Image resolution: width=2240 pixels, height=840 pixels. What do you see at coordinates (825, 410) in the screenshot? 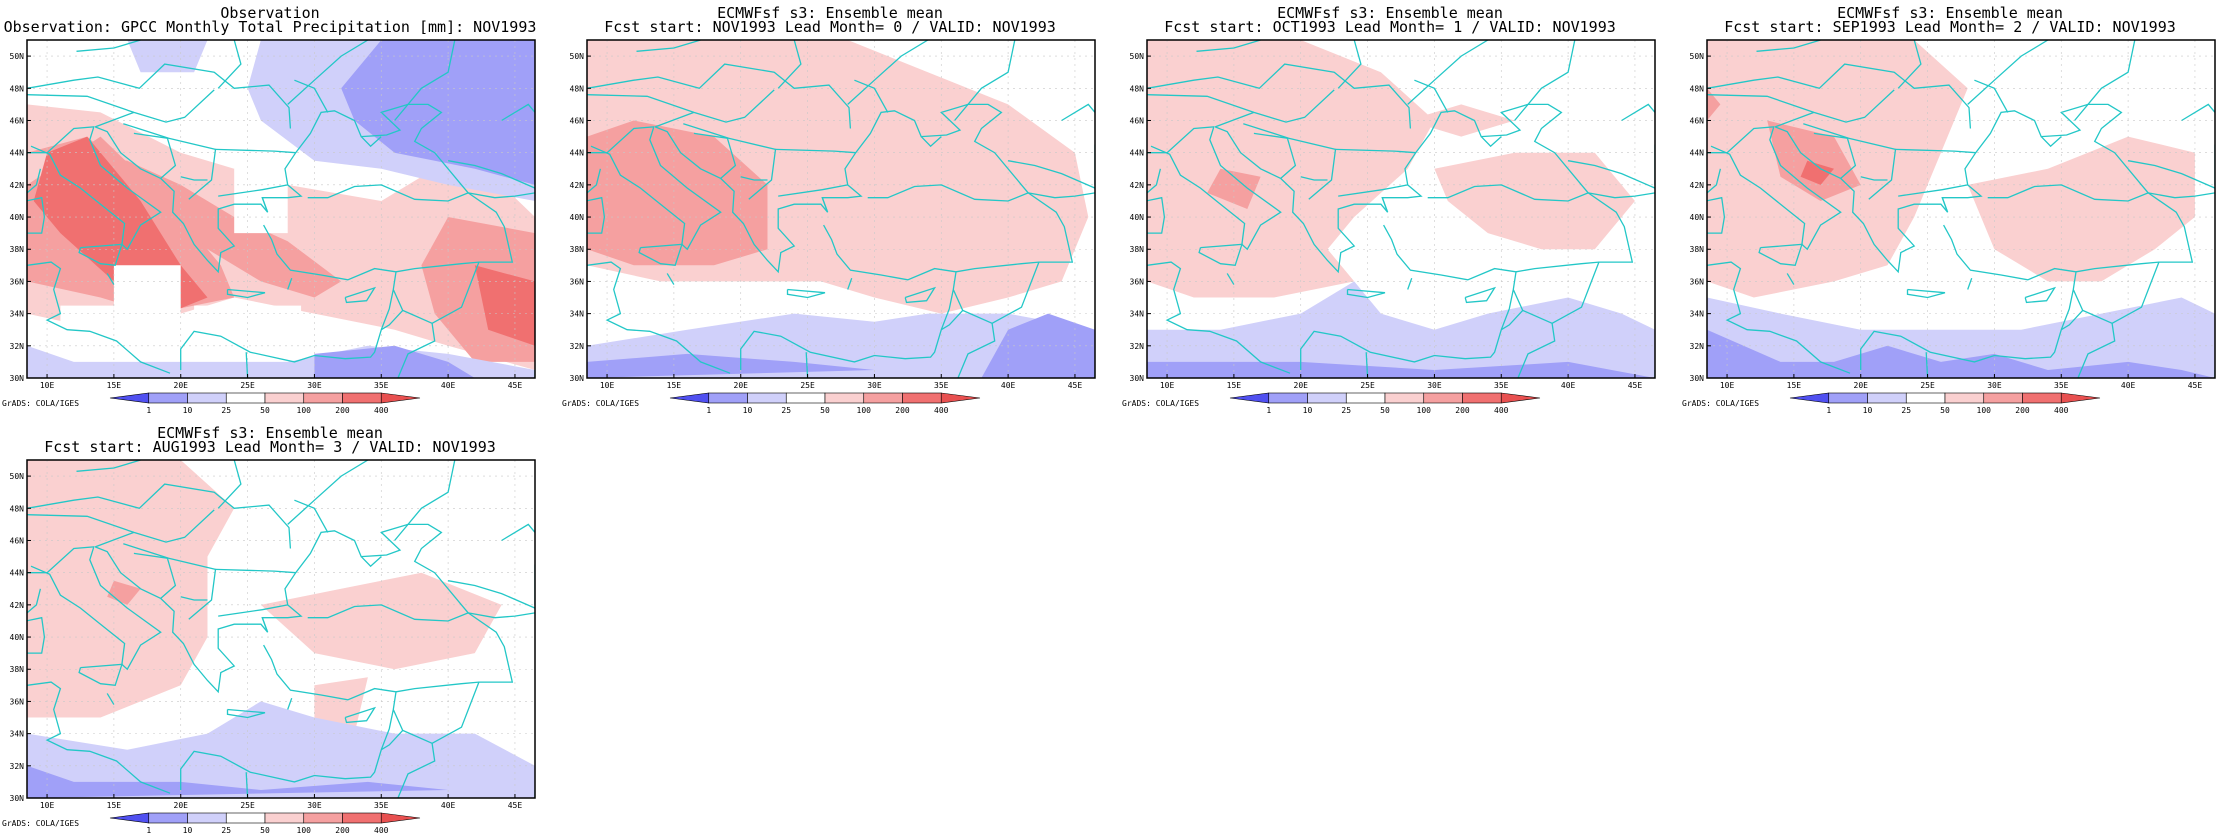
I see `colorbar-label: 50` at bounding box center [825, 410].